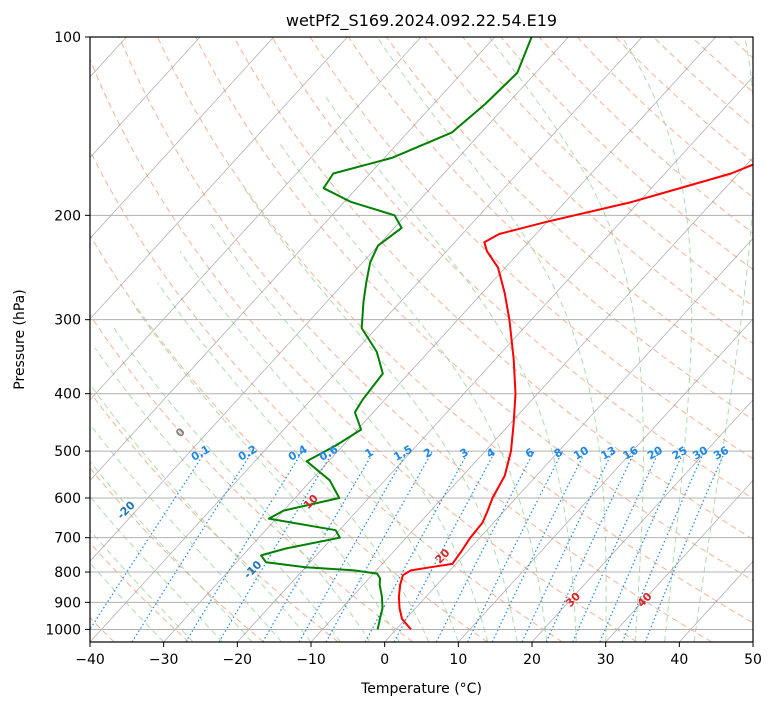 Image resolution: width=775 pixels, height=708 pixels. What do you see at coordinates (402, 453) in the screenshot?
I see `mixing-ratio-label: 1.5` at bounding box center [402, 453].